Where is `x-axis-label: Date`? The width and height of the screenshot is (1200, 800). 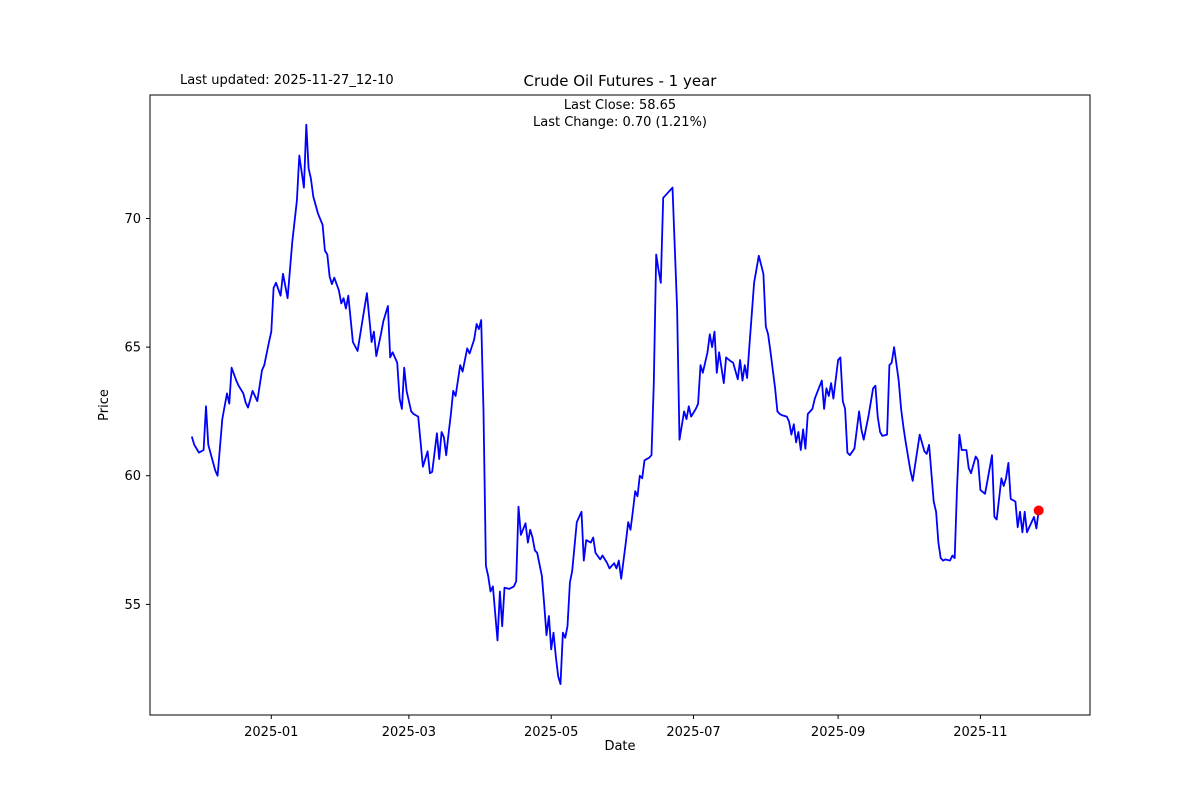
x-axis-label: Date is located at coordinates (620, 746).